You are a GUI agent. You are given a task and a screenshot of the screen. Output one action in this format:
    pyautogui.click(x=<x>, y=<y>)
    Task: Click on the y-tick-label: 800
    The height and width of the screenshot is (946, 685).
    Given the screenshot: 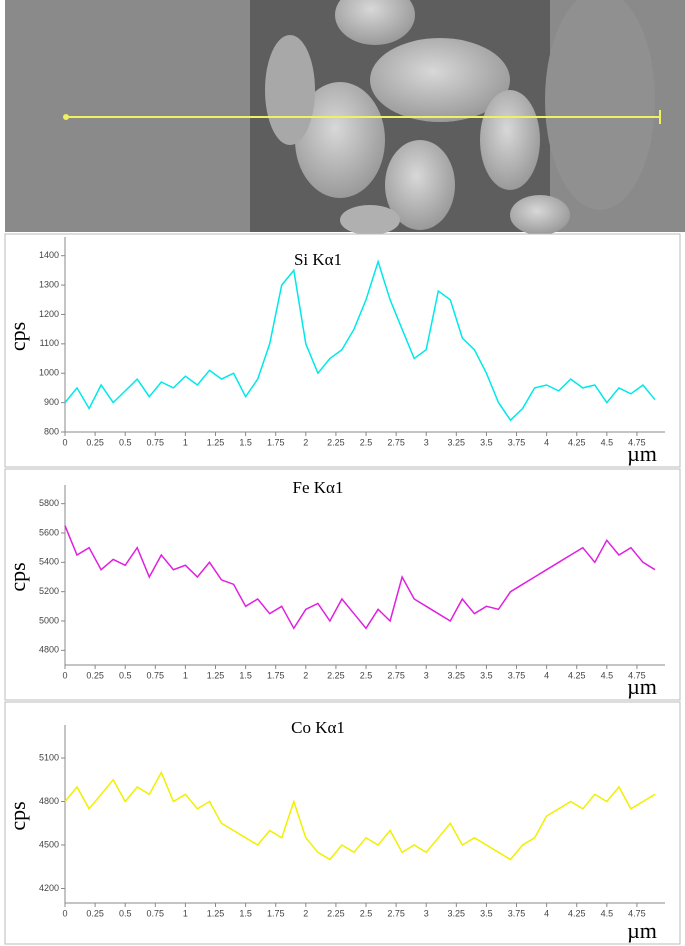 What is the action you would take?
    pyautogui.click(x=51, y=431)
    